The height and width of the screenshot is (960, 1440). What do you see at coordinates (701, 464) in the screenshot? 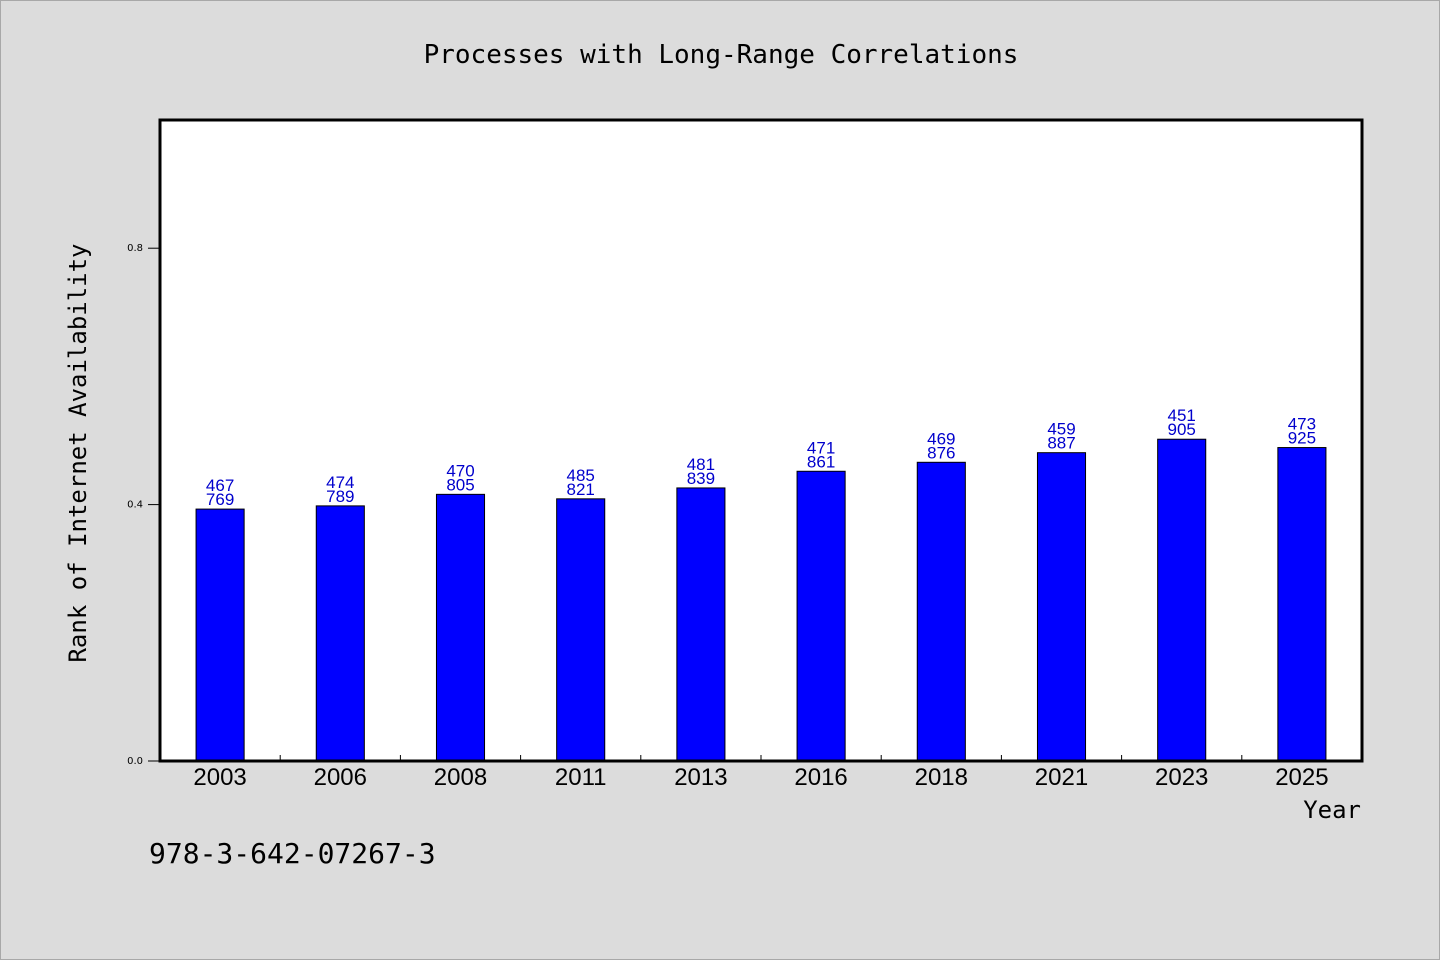
I see `bar-label-top-2013: 481` at bounding box center [701, 464].